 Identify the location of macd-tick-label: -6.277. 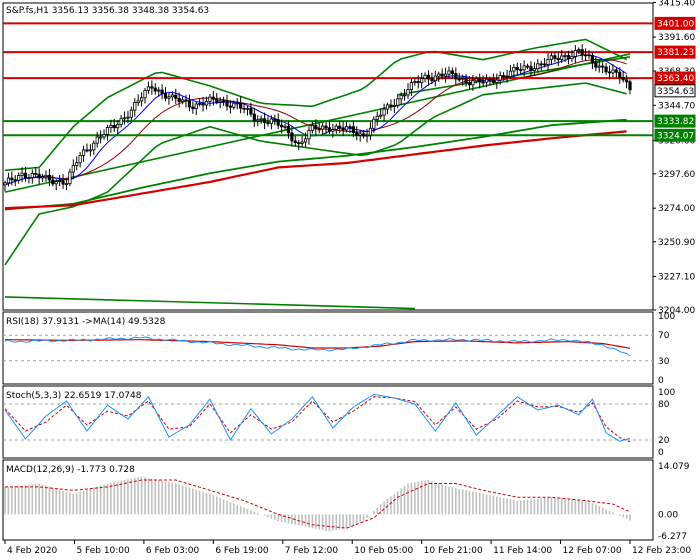
(672, 537).